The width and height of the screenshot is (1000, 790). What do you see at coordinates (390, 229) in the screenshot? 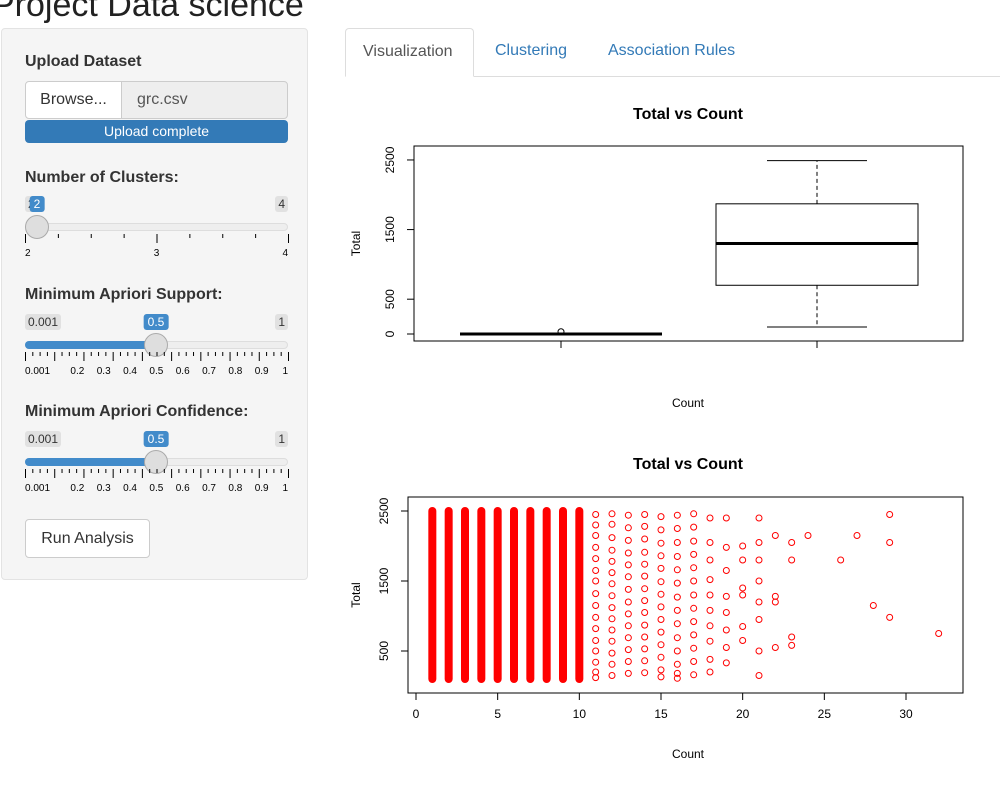
I see `boxplot-y-tick-label: 1500` at bounding box center [390, 229].